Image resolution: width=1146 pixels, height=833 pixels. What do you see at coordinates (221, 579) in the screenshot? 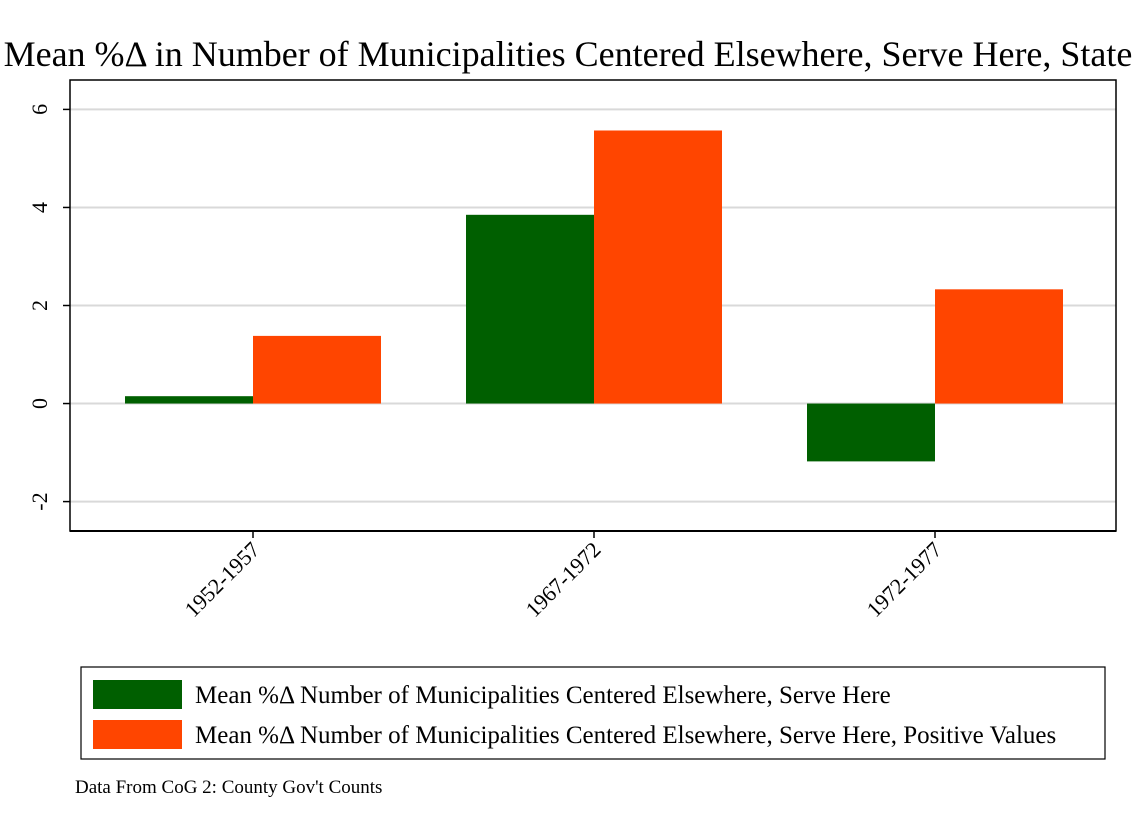
I see `x-tick-label: 1952-1957` at bounding box center [221, 579].